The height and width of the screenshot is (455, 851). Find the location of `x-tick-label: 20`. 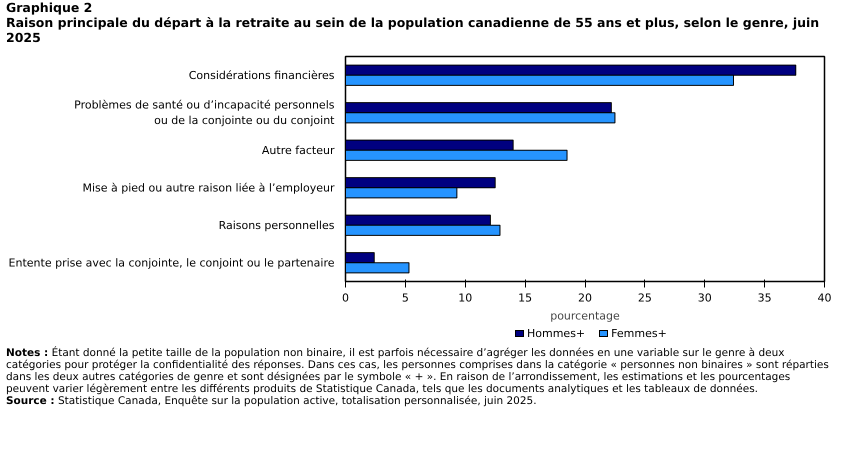

x-tick-label: 20 is located at coordinates (585, 298).